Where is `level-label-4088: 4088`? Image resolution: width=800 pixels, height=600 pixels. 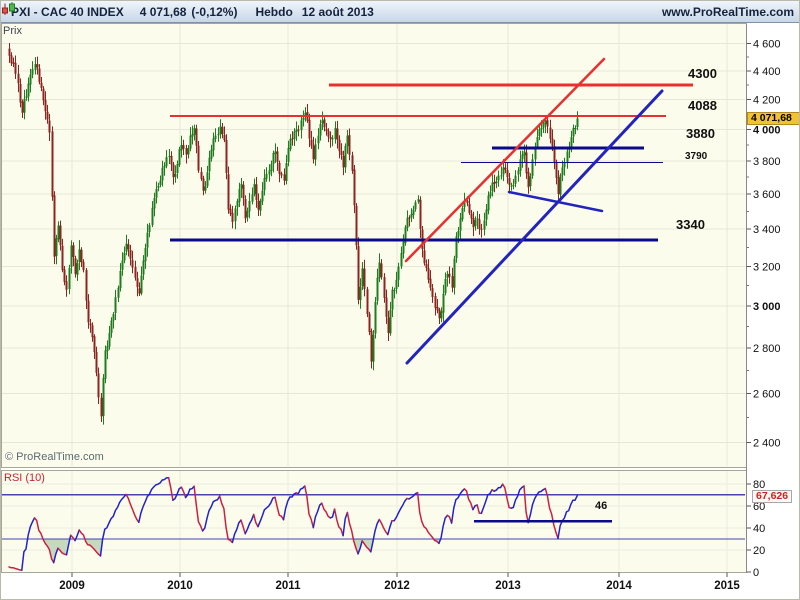
level-label-4088: 4088 is located at coordinates (702, 105).